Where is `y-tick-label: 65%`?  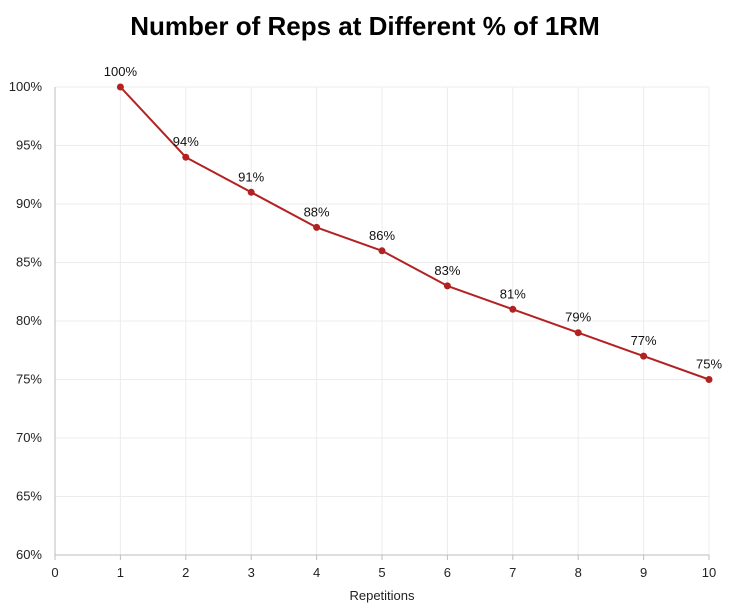 y-tick-label: 65% is located at coordinates (29, 496).